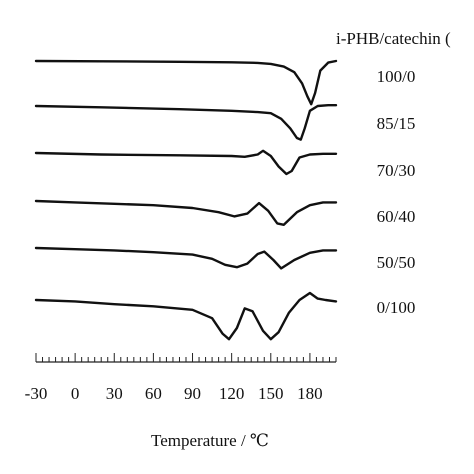 Image resolution: width=474 pixels, height=474 pixels. Describe the element at coordinates (36, 393) in the screenshot. I see `x-tick-label: -30` at that location.